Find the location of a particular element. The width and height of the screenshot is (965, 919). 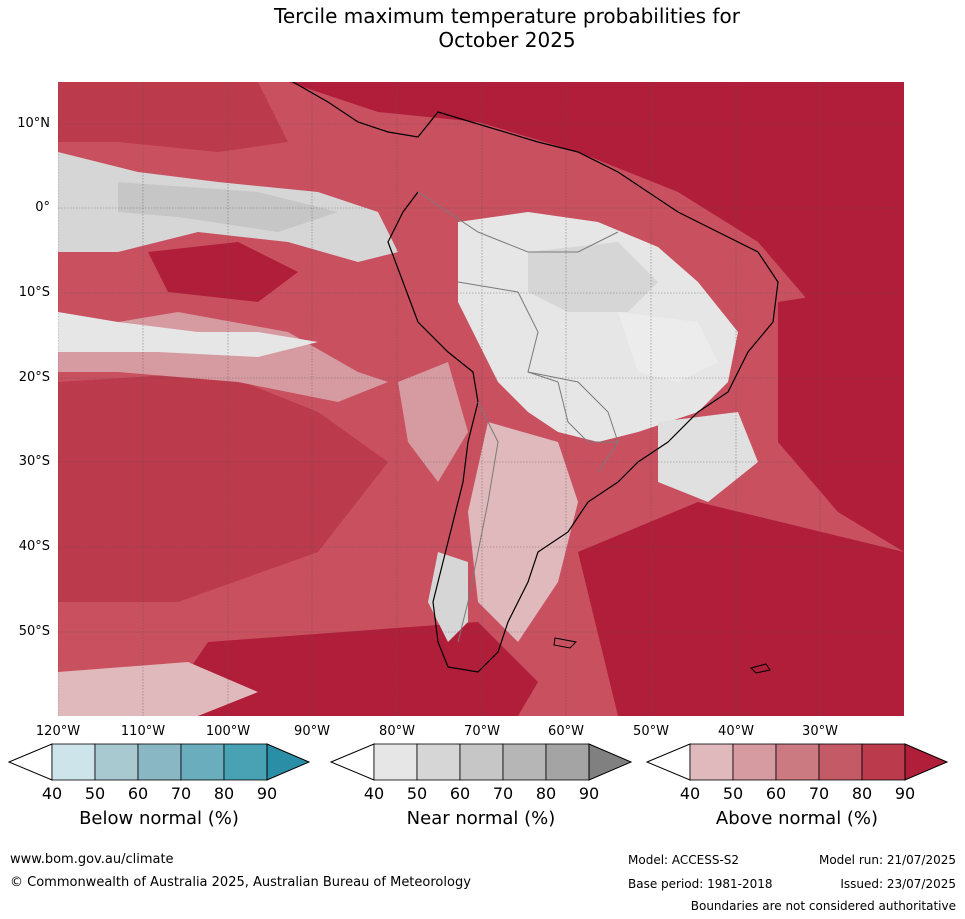

country-borders is located at coordinates (518, 417).